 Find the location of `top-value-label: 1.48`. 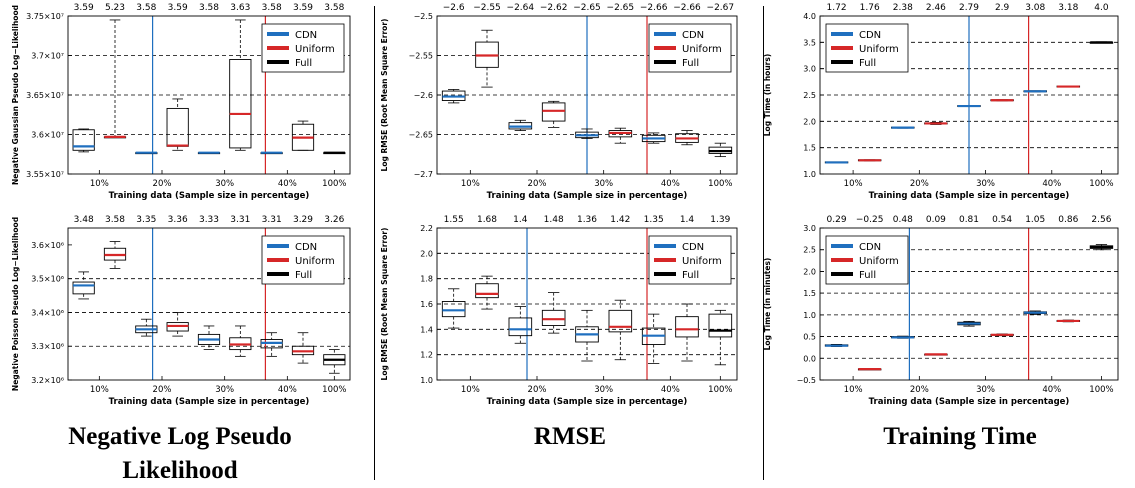

top-value-label: 1.48 is located at coordinates (554, 220).